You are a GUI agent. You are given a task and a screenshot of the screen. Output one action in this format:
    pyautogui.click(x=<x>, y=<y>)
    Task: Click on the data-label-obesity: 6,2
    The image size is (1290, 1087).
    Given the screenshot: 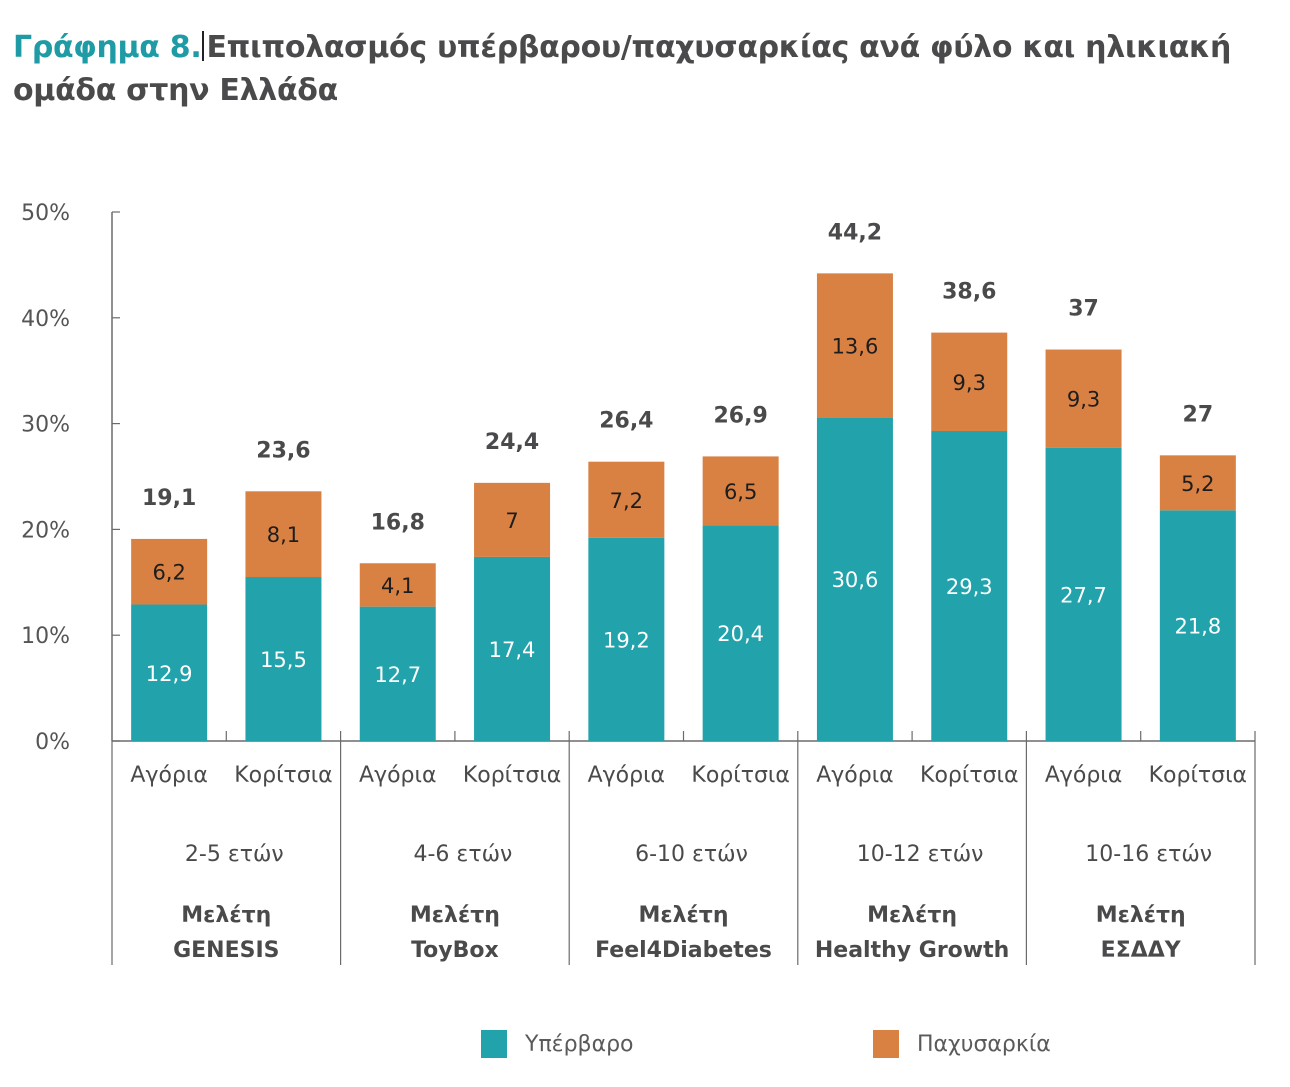 What is the action you would take?
    pyautogui.click(x=168, y=573)
    